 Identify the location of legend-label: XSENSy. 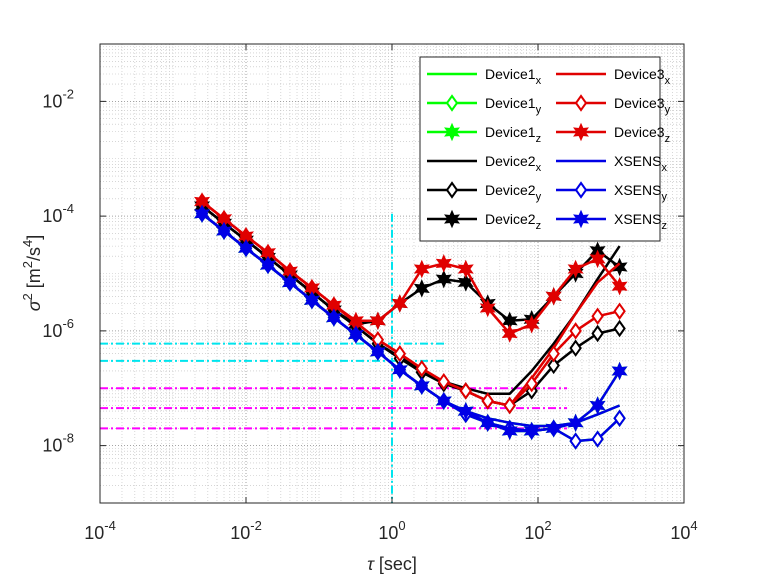
(640, 192).